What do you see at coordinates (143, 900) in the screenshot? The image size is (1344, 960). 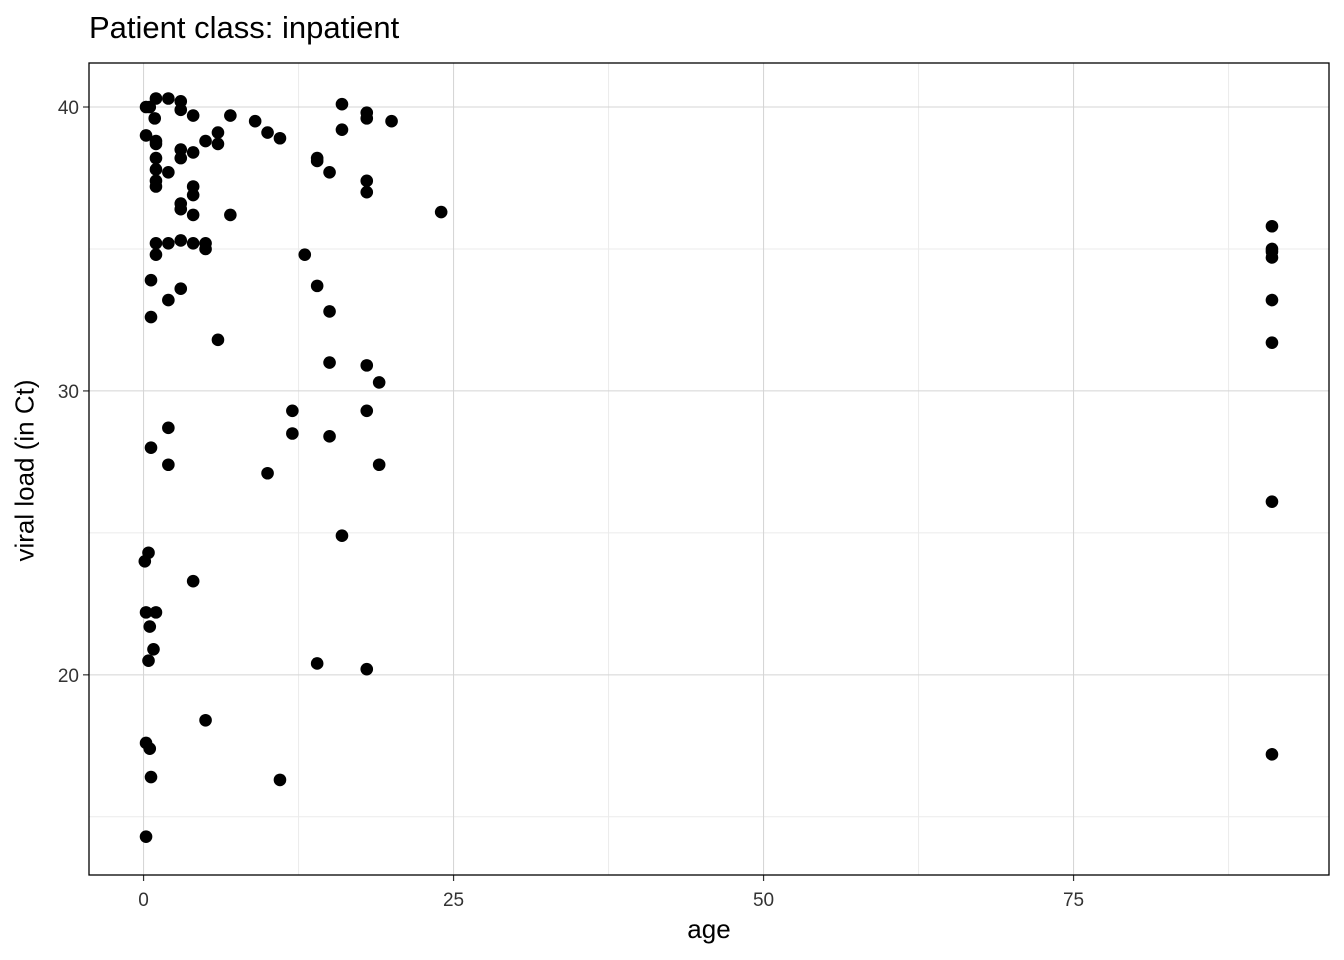 I see `x-tick-label: 0` at bounding box center [143, 900].